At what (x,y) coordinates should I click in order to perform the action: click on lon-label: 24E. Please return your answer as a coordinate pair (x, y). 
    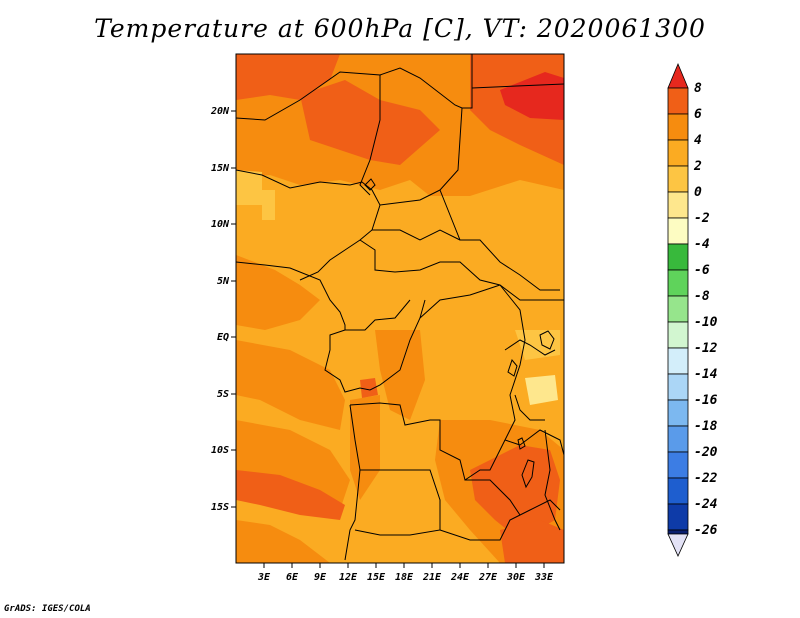
    Looking at the image, I should click on (460, 577).